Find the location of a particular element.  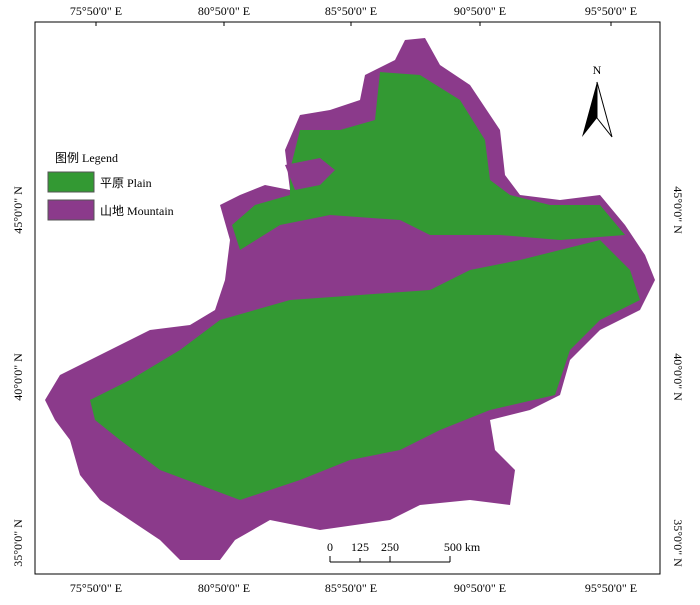

mountain-inset is located at coordinates (310, 174).